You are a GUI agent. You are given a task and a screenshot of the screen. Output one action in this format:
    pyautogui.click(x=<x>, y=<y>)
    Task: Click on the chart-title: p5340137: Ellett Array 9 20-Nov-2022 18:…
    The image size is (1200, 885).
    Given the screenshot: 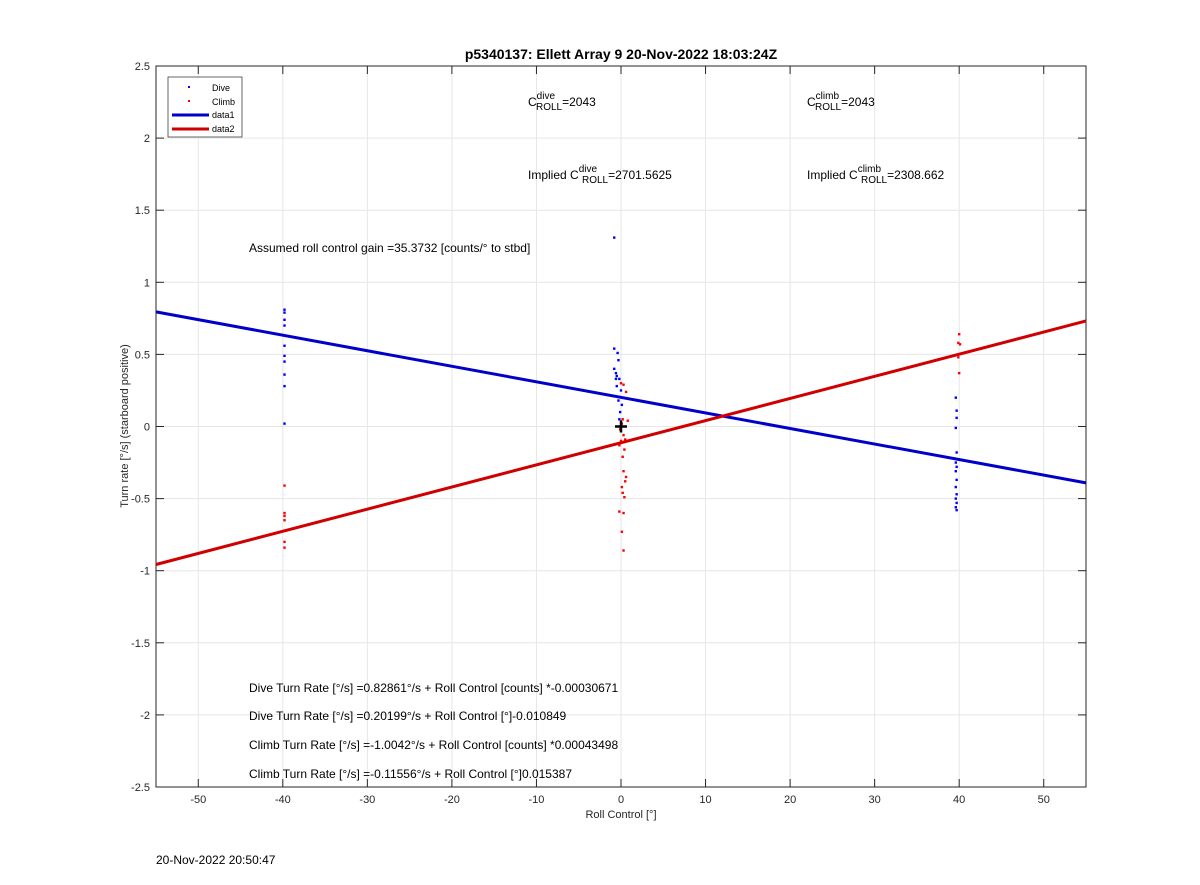 What is the action you would take?
    pyautogui.click(x=621, y=54)
    